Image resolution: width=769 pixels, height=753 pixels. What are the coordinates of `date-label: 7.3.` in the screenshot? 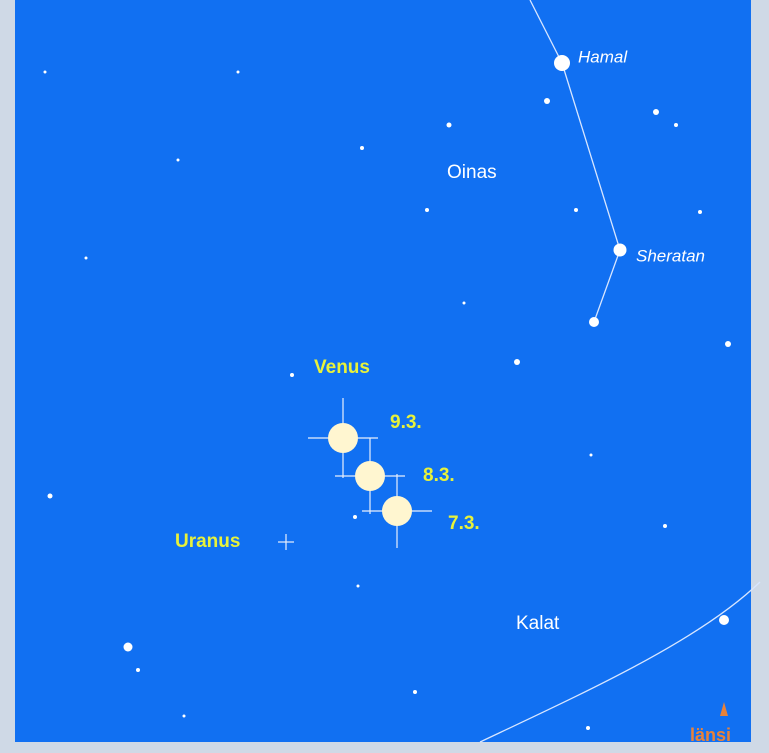 It's located at (464, 523).